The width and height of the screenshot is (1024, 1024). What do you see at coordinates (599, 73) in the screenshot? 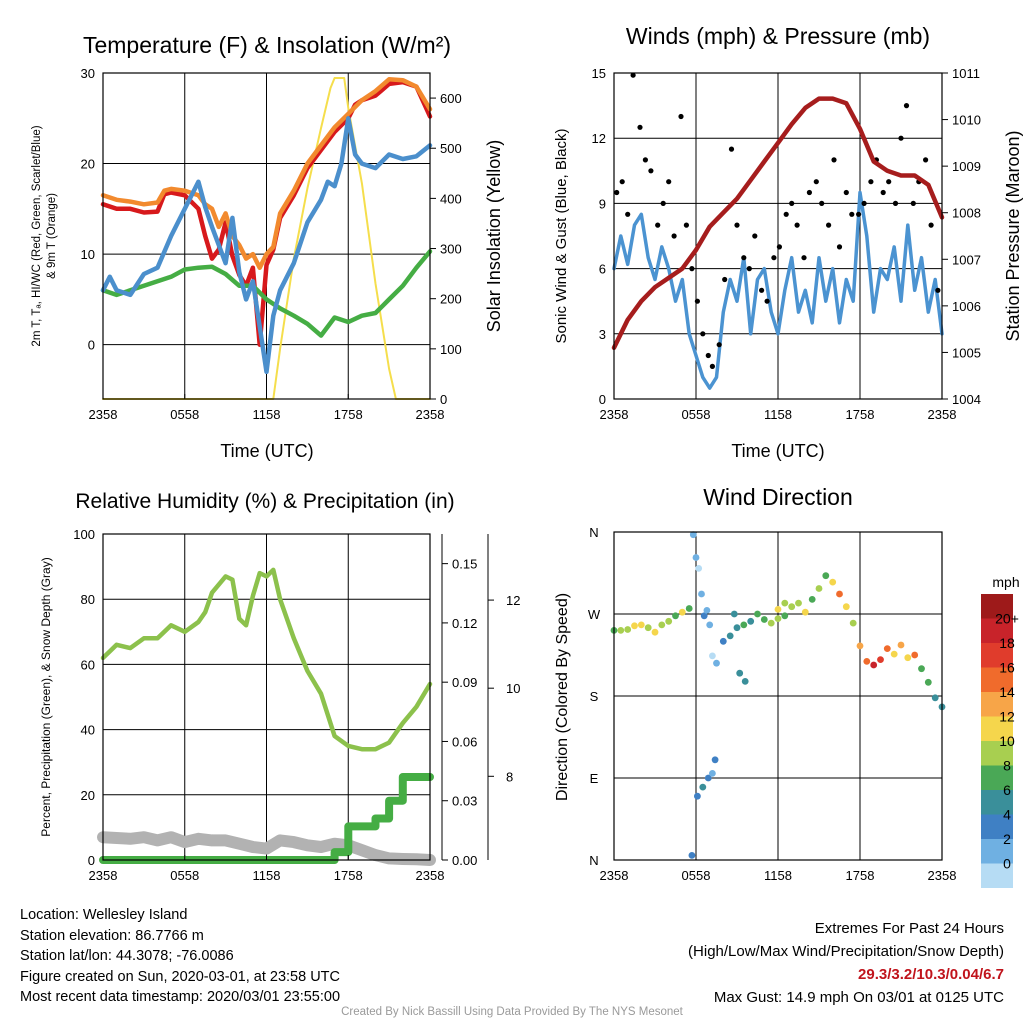
I see `y-tick-label: 15` at bounding box center [599, 73].